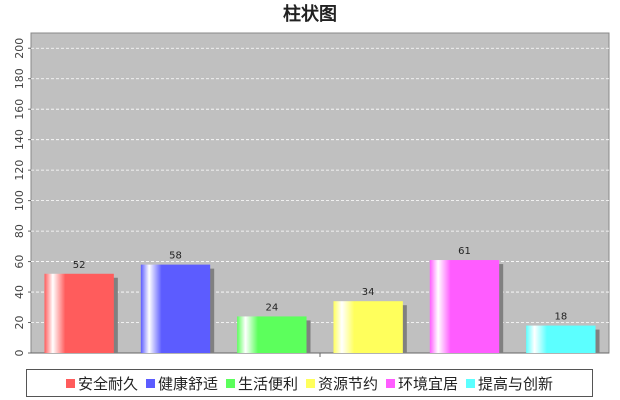 The width and height of the screenshot is (620, 400). I want to click on bar-value-label: 34, so click(368, 292).